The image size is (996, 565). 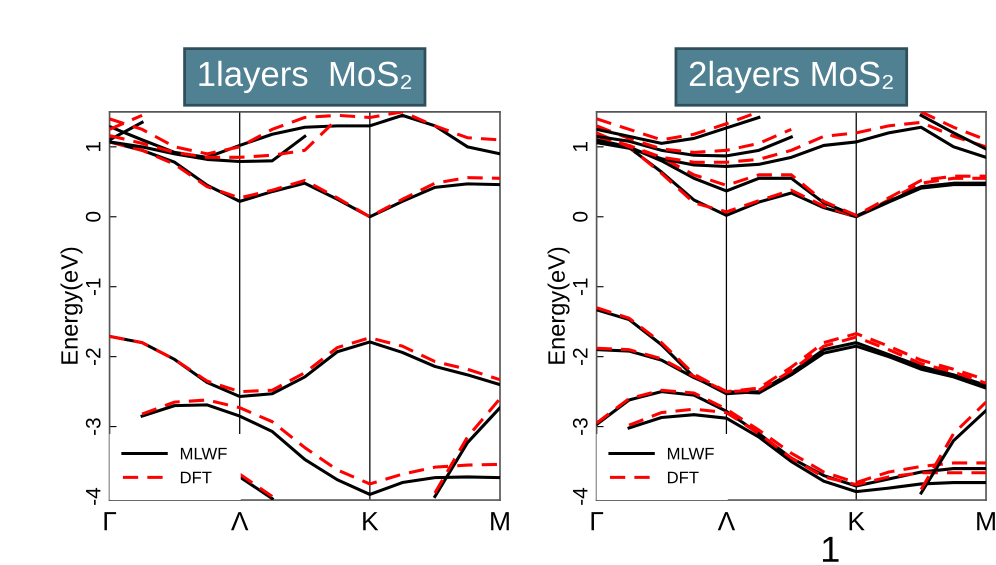 What do you see at coordinates (305, 77) in the screenshot?
I see `chart-title: 1layers MoS₂` at bounding box center [305, 77].